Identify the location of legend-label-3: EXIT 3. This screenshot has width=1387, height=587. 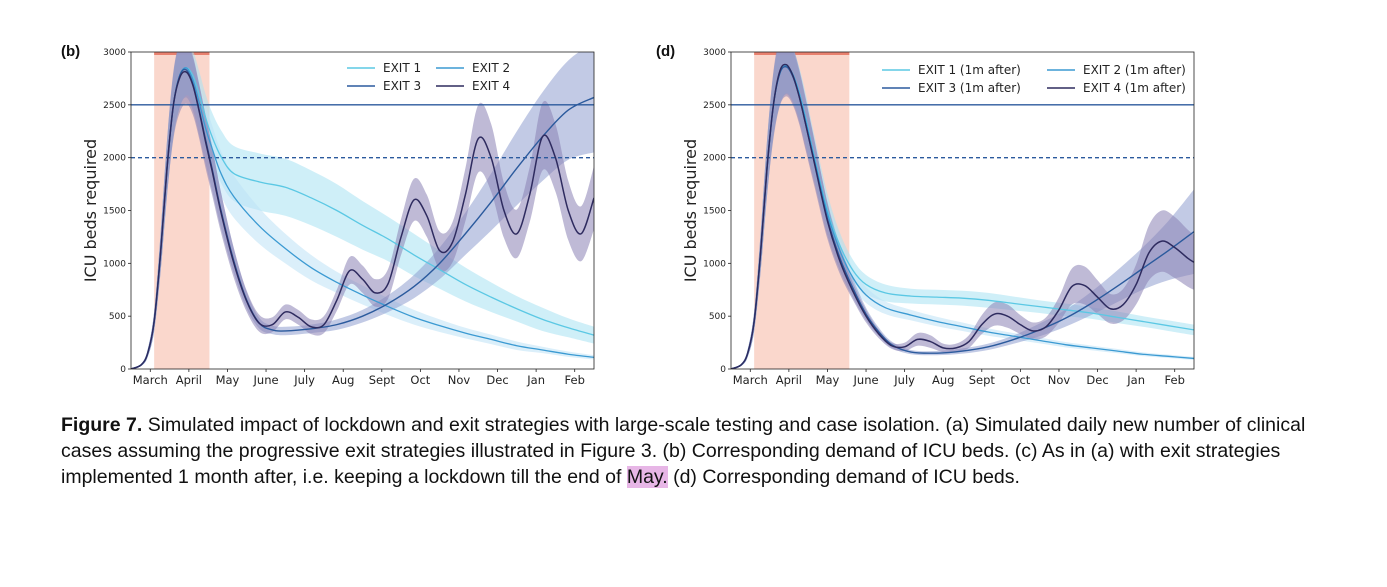
(402, 86).